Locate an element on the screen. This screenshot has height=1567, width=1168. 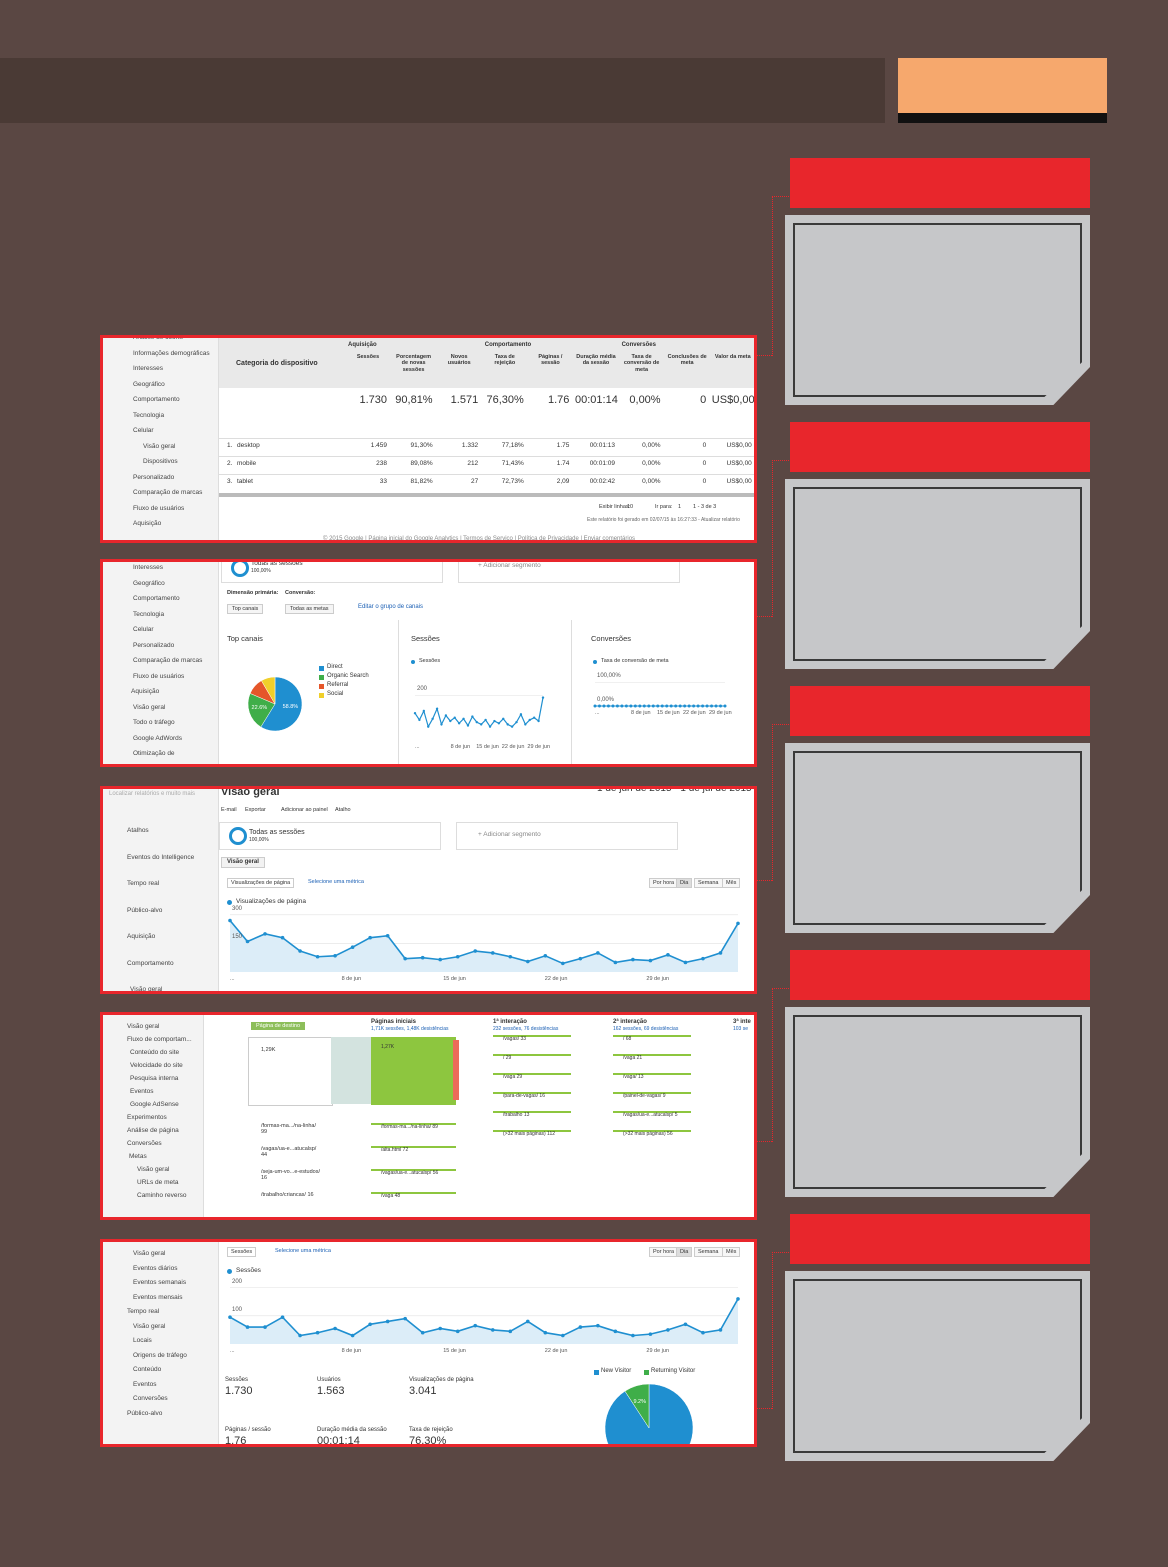
slice-label: 9.2% is located at coordinates (640, 1401).